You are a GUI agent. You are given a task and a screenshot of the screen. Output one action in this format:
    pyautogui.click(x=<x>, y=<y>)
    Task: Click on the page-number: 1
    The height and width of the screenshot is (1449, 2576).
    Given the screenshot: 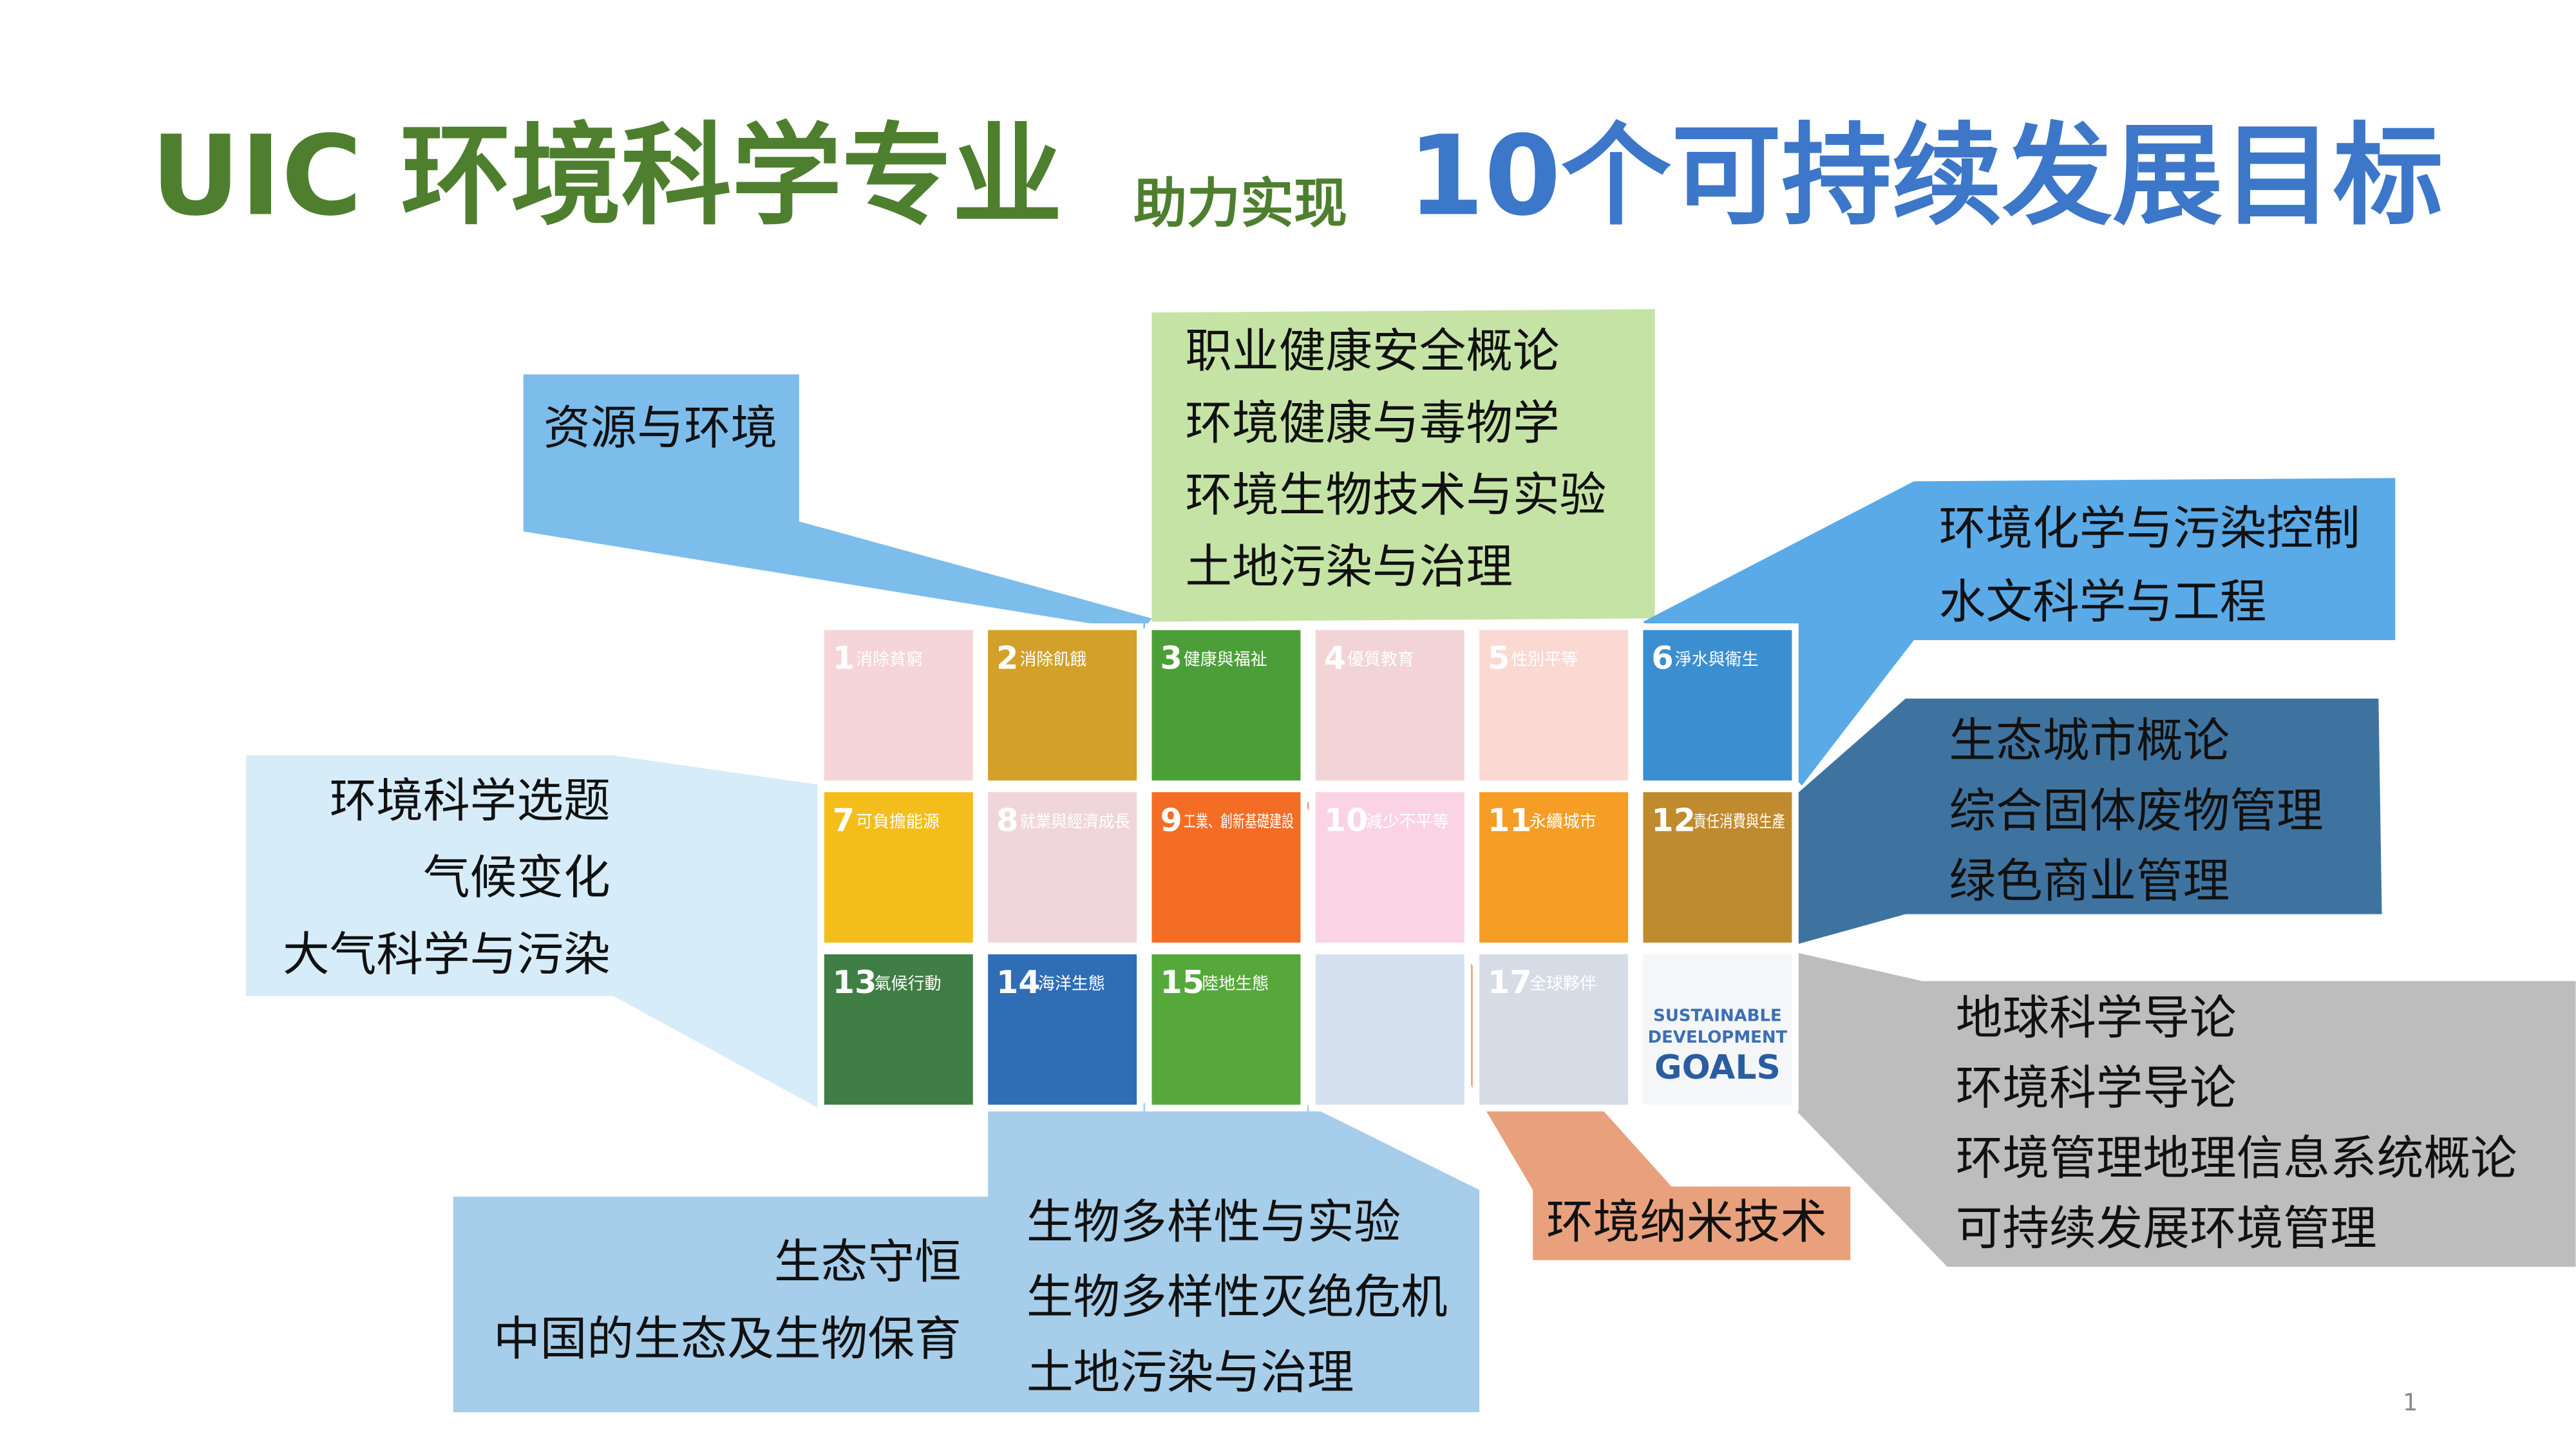 What is the action you would take?
    pyautogui.click(x=2410, y=1402)
    